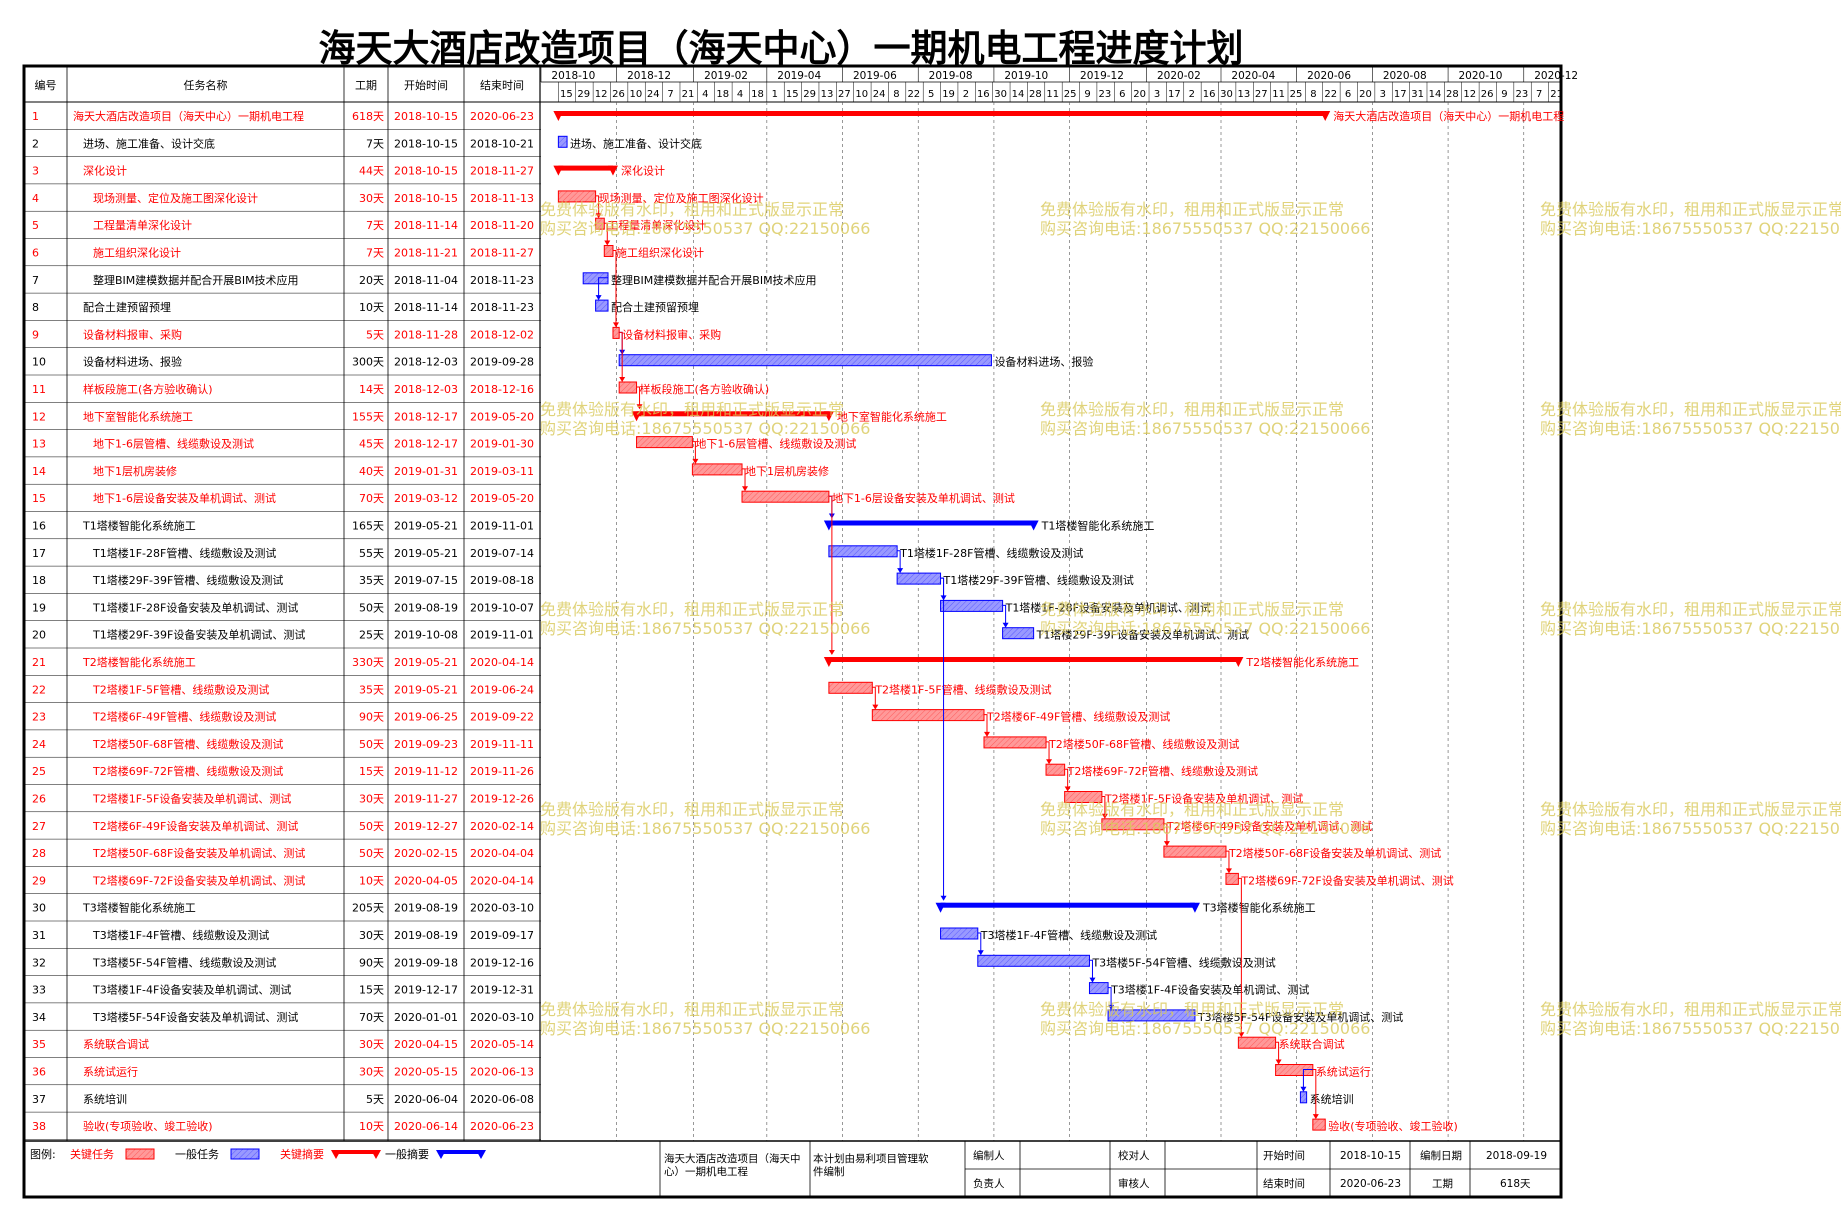 The image size is (1841, 1218). What do you see at coordinates (732, 1165) in the screenshot?
I see `footer-project: 海天大酒店改造项目（海天中心）一期机电工程` at bounding box center [732, 1165].